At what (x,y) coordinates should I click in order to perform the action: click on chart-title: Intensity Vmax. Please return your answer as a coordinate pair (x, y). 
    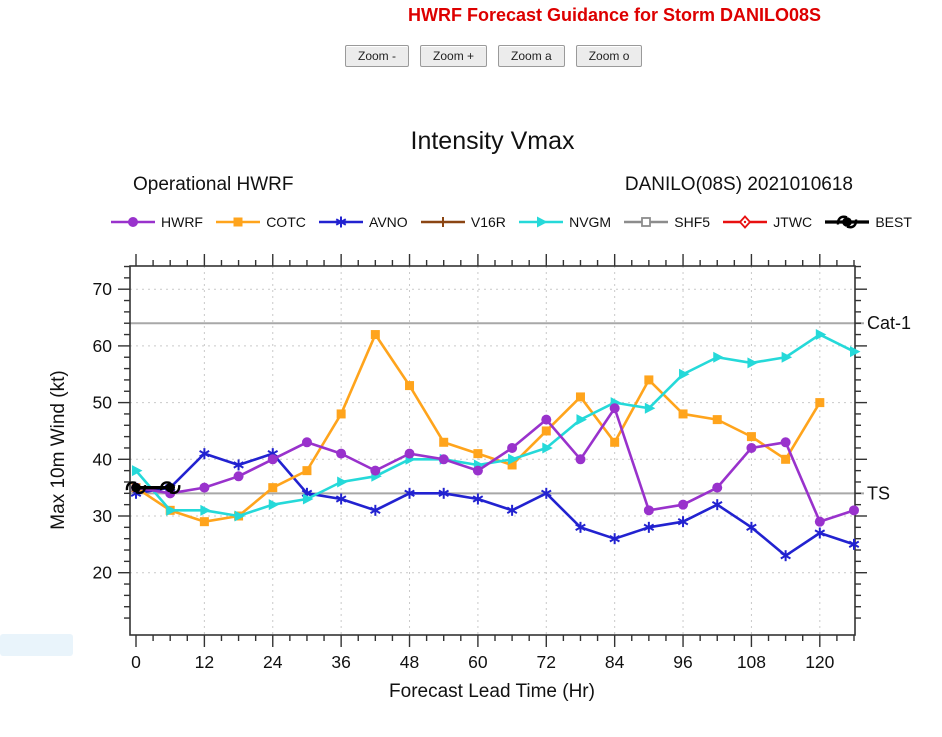
    Looking at the image, I should click on (492, 141).